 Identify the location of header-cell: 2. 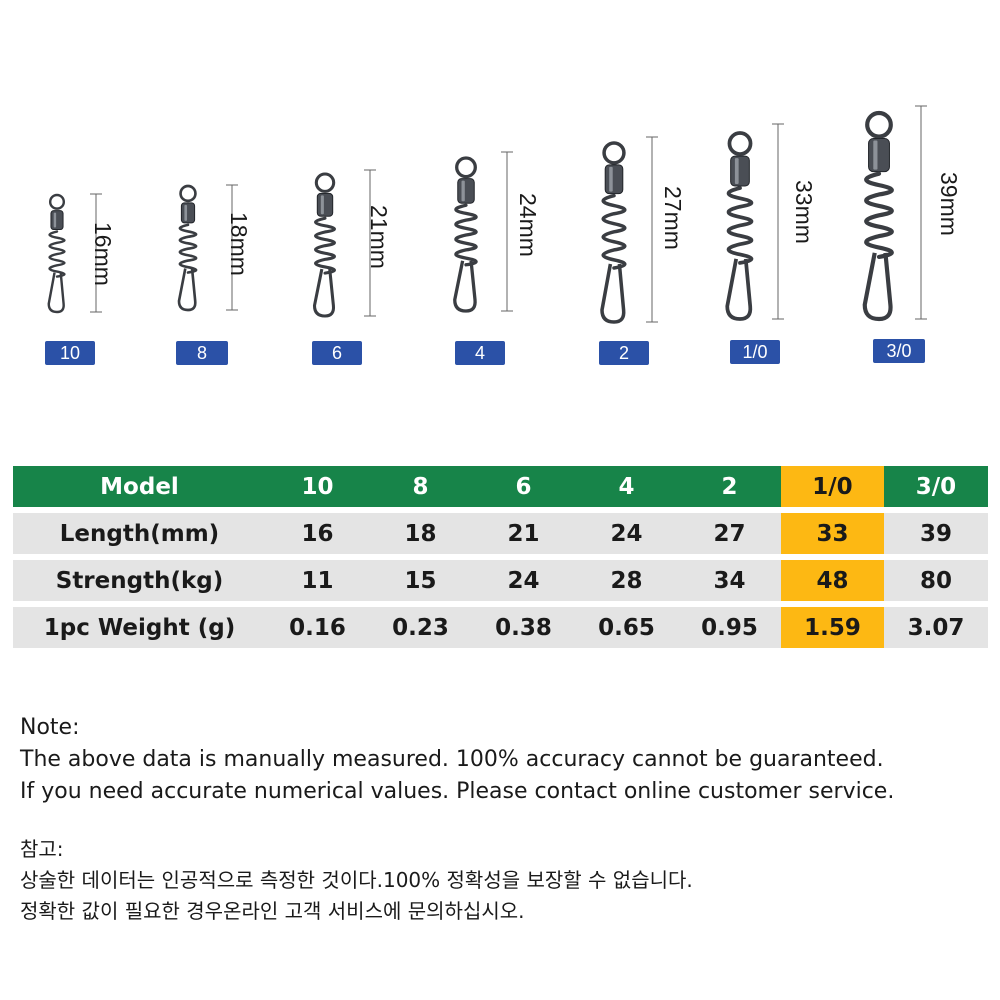
(729, 486).